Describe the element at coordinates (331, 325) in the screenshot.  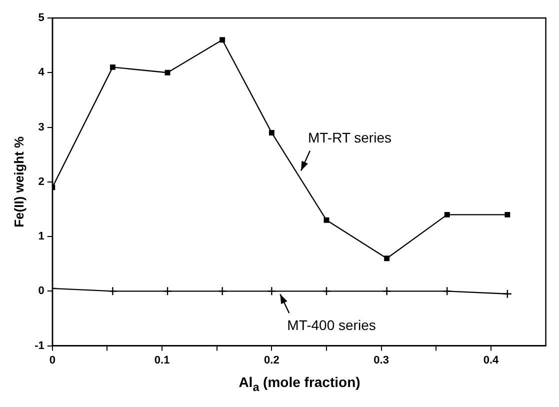
I see `annotation: MT-400 series` at that location.